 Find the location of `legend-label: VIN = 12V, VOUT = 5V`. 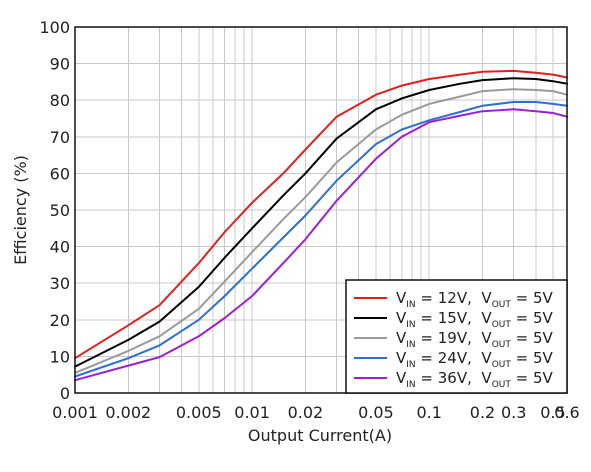

legend-label: VIN = 12V, VOUT = 5V is located at coordinates (475, 299).